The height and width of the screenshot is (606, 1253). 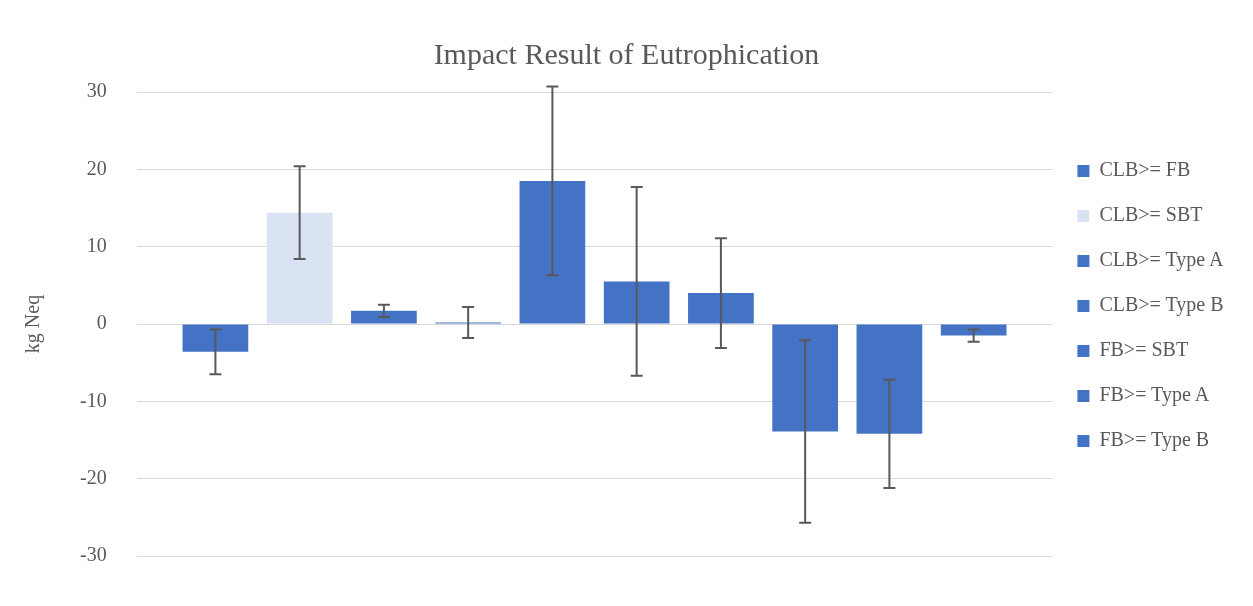 What do you see at coordinates (1161, 305) in the screenshot?
I see `legend-label: CLB>= Type B` at bounding box center [1161, 305].